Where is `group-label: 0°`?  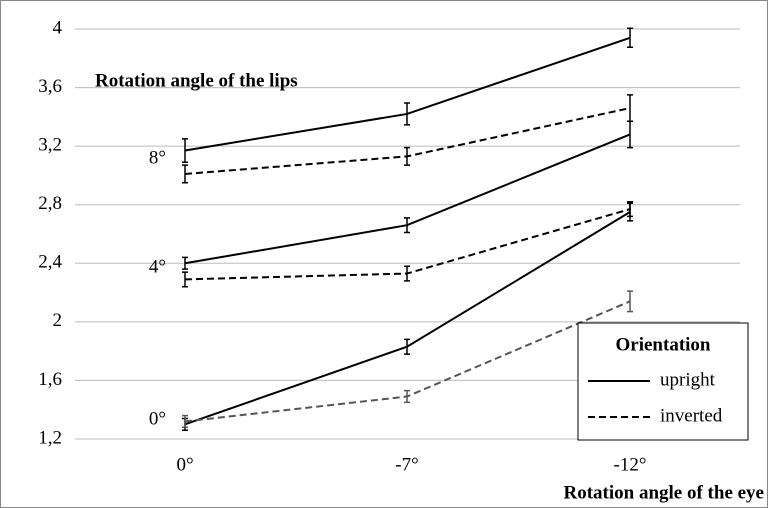
group-label: 0° is located at coordinates (157, 418).